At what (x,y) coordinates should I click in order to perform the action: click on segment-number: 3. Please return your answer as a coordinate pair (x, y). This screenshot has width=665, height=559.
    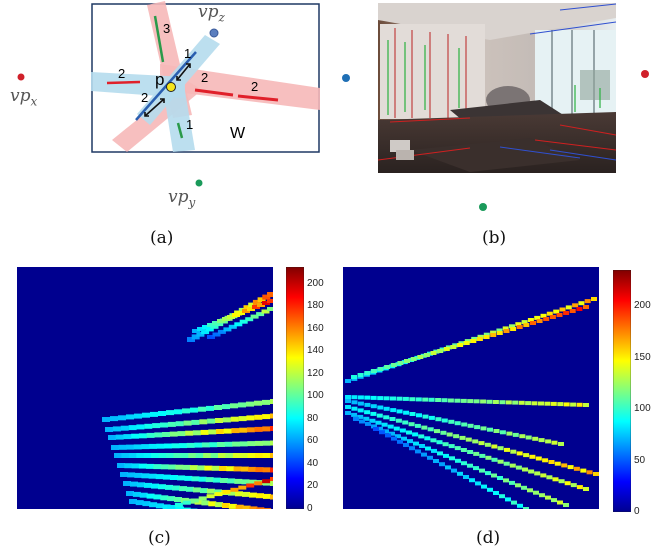
    Looking at the image, I should click on (167, 28).